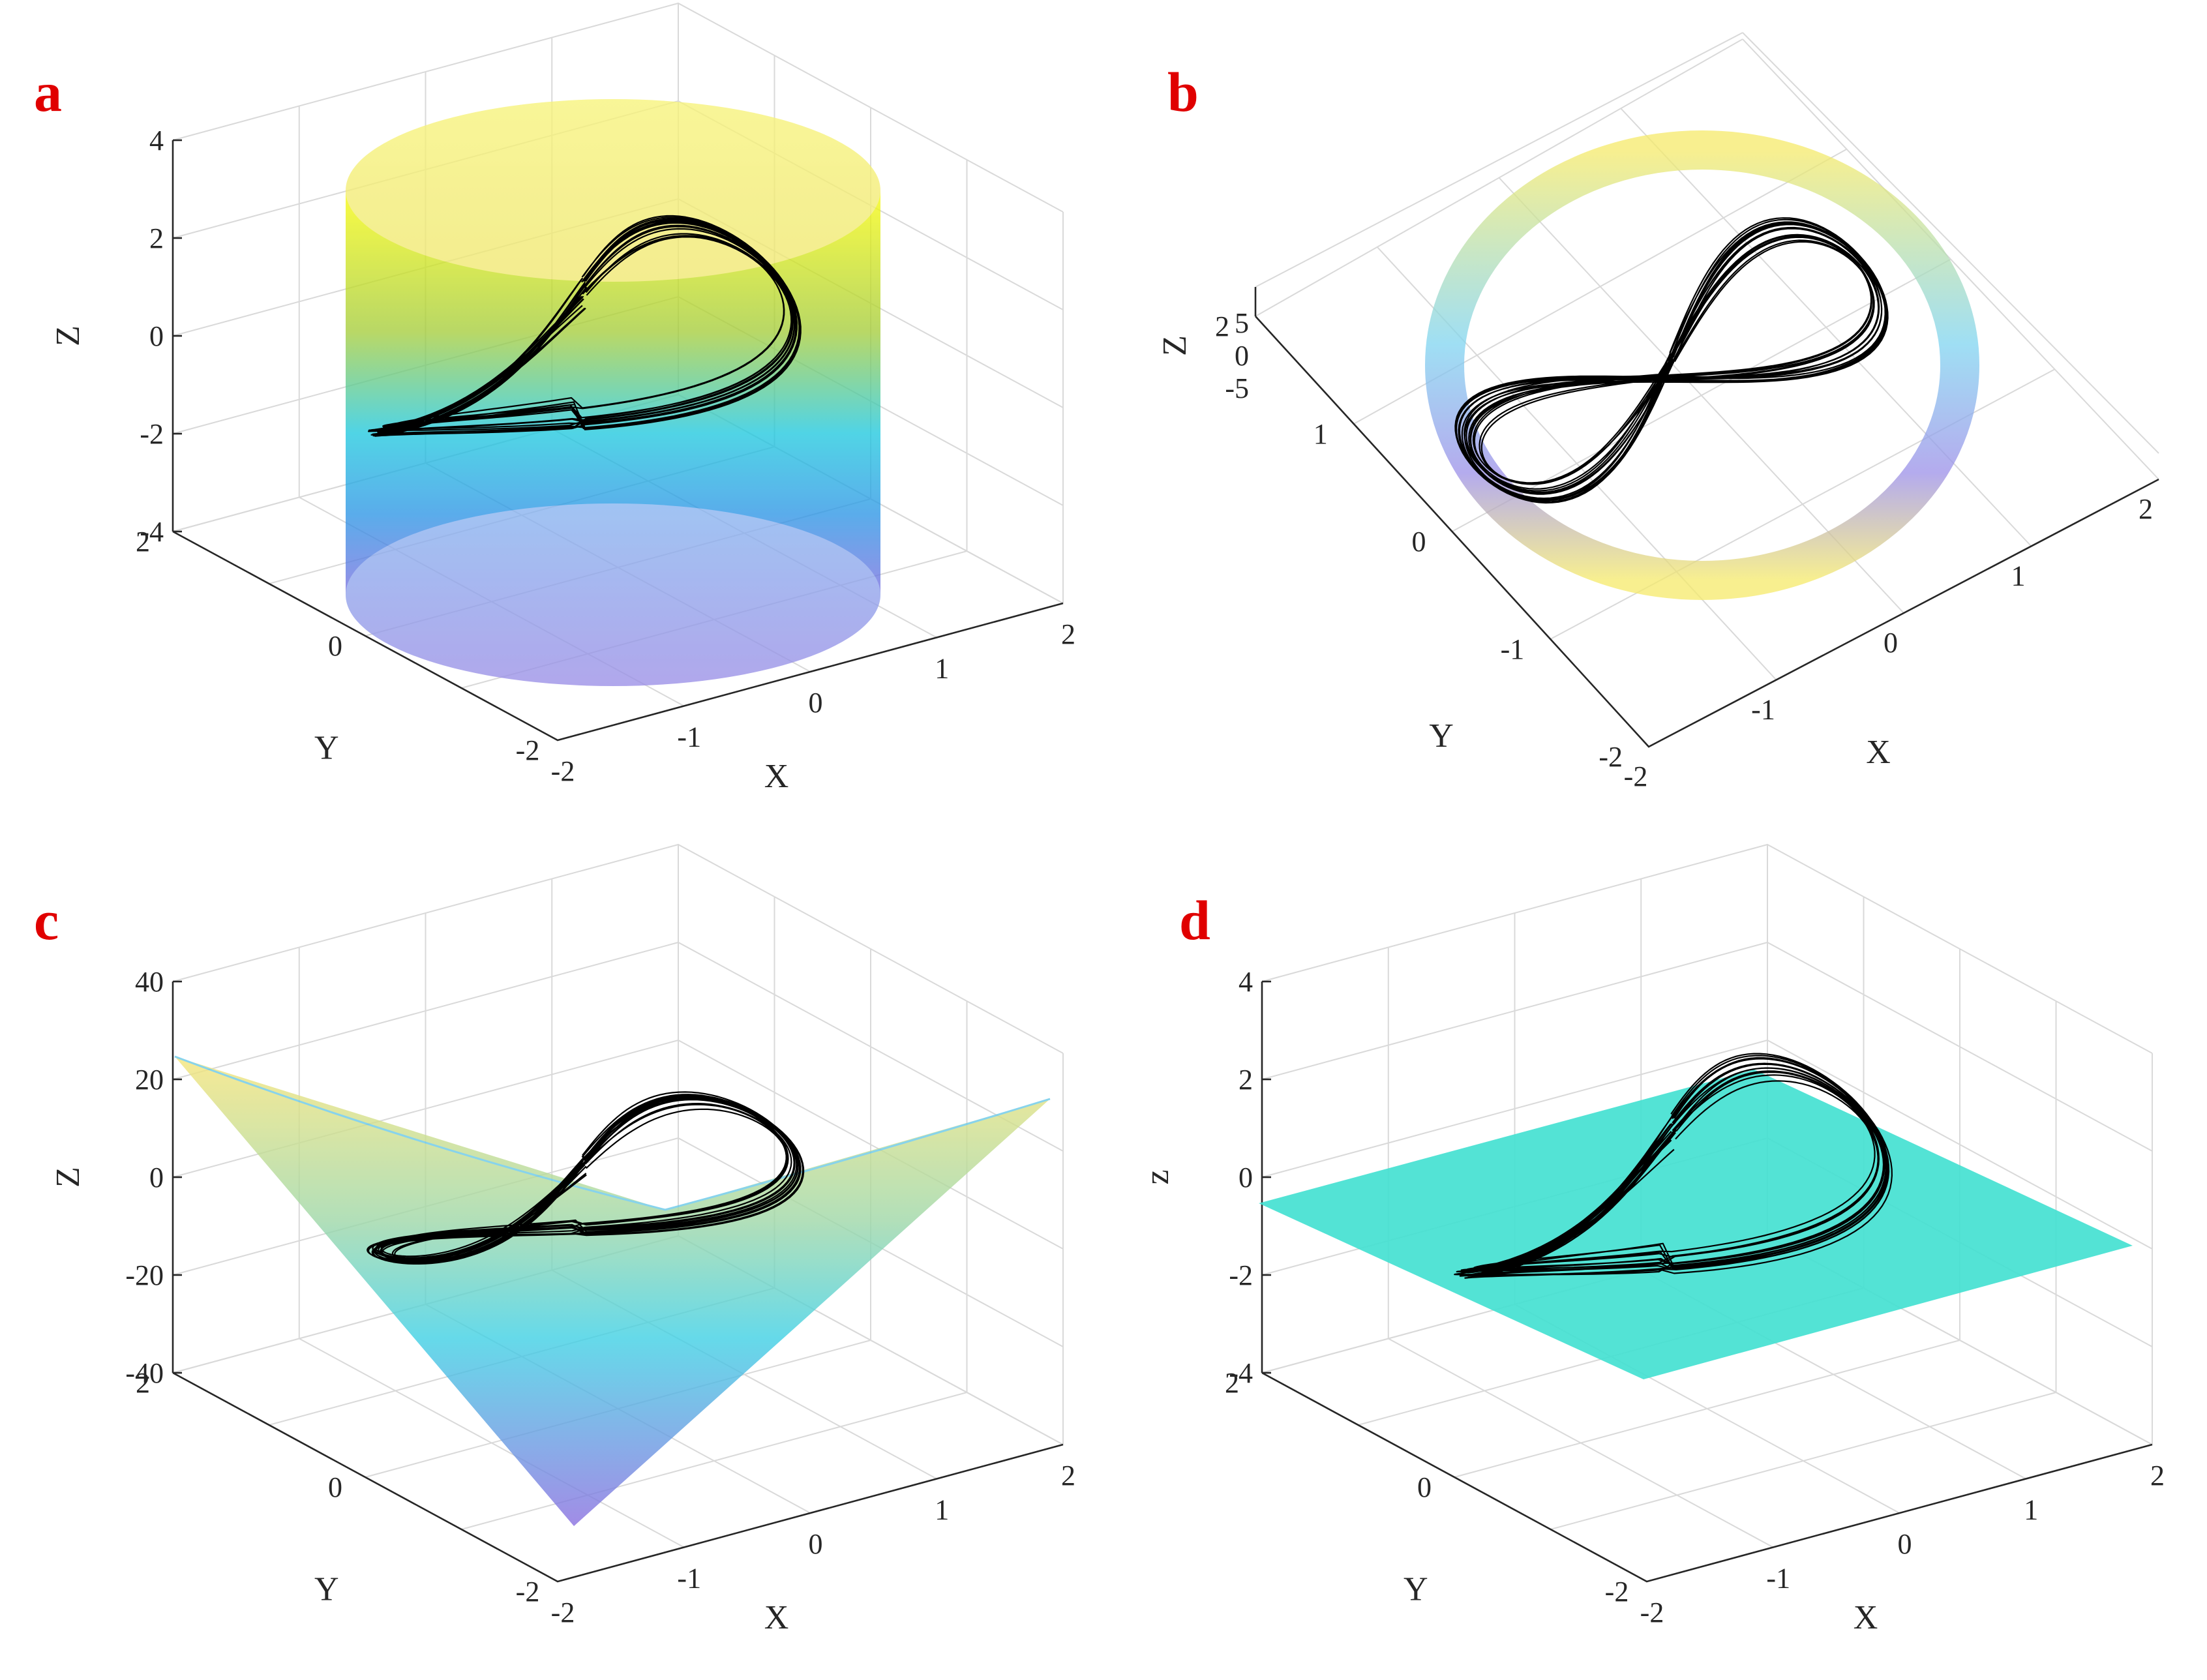  Describe the element at coordinates (613, 191) in the screenshot. I see `cylinder-top` at that location.